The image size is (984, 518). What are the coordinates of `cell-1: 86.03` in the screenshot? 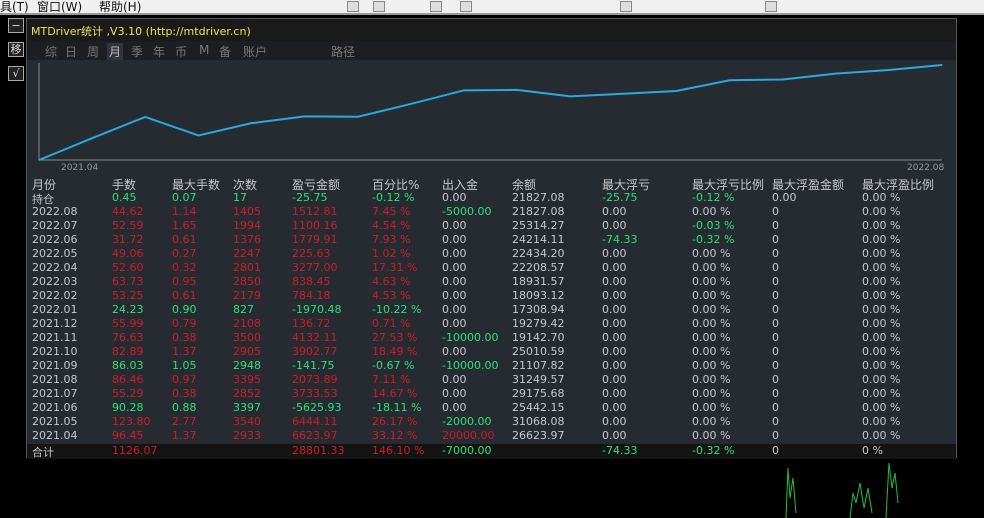 It's located at (128, 365).